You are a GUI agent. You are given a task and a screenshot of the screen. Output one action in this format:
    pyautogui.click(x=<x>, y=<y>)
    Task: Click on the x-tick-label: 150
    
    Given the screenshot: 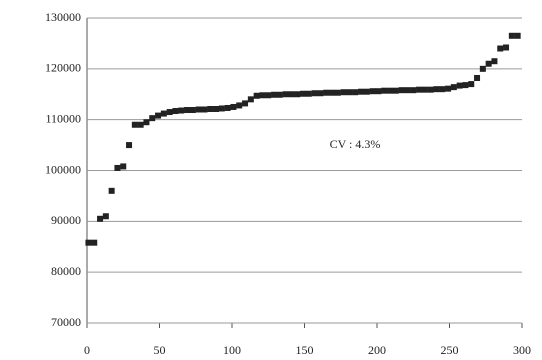 What is the action you would take?
    pyautogui.click(x=305, y=350)
    